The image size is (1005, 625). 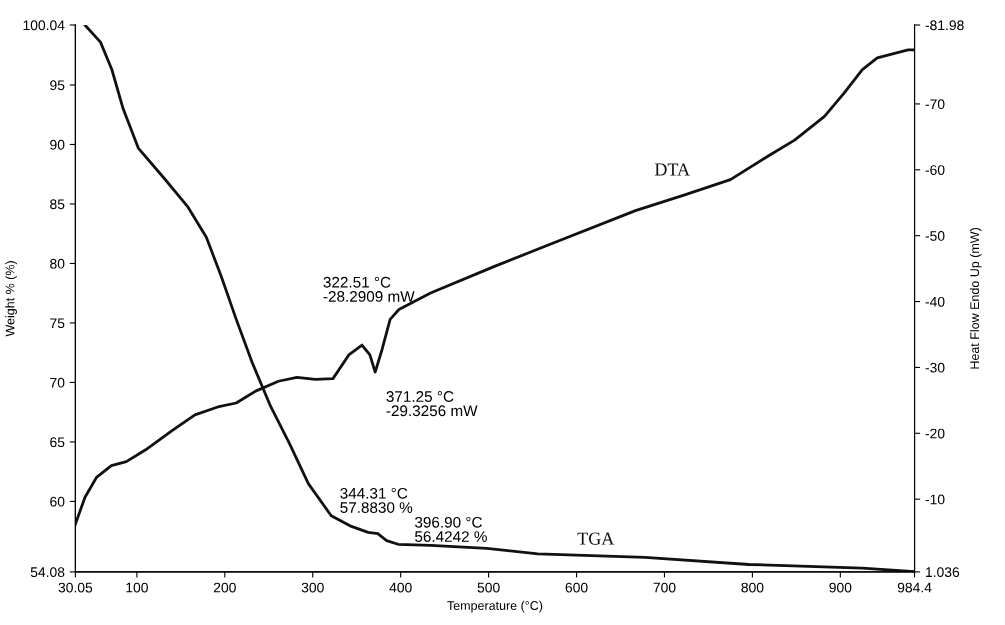 I want to click on y-tick-label: 70, so click(x=57, y=382).